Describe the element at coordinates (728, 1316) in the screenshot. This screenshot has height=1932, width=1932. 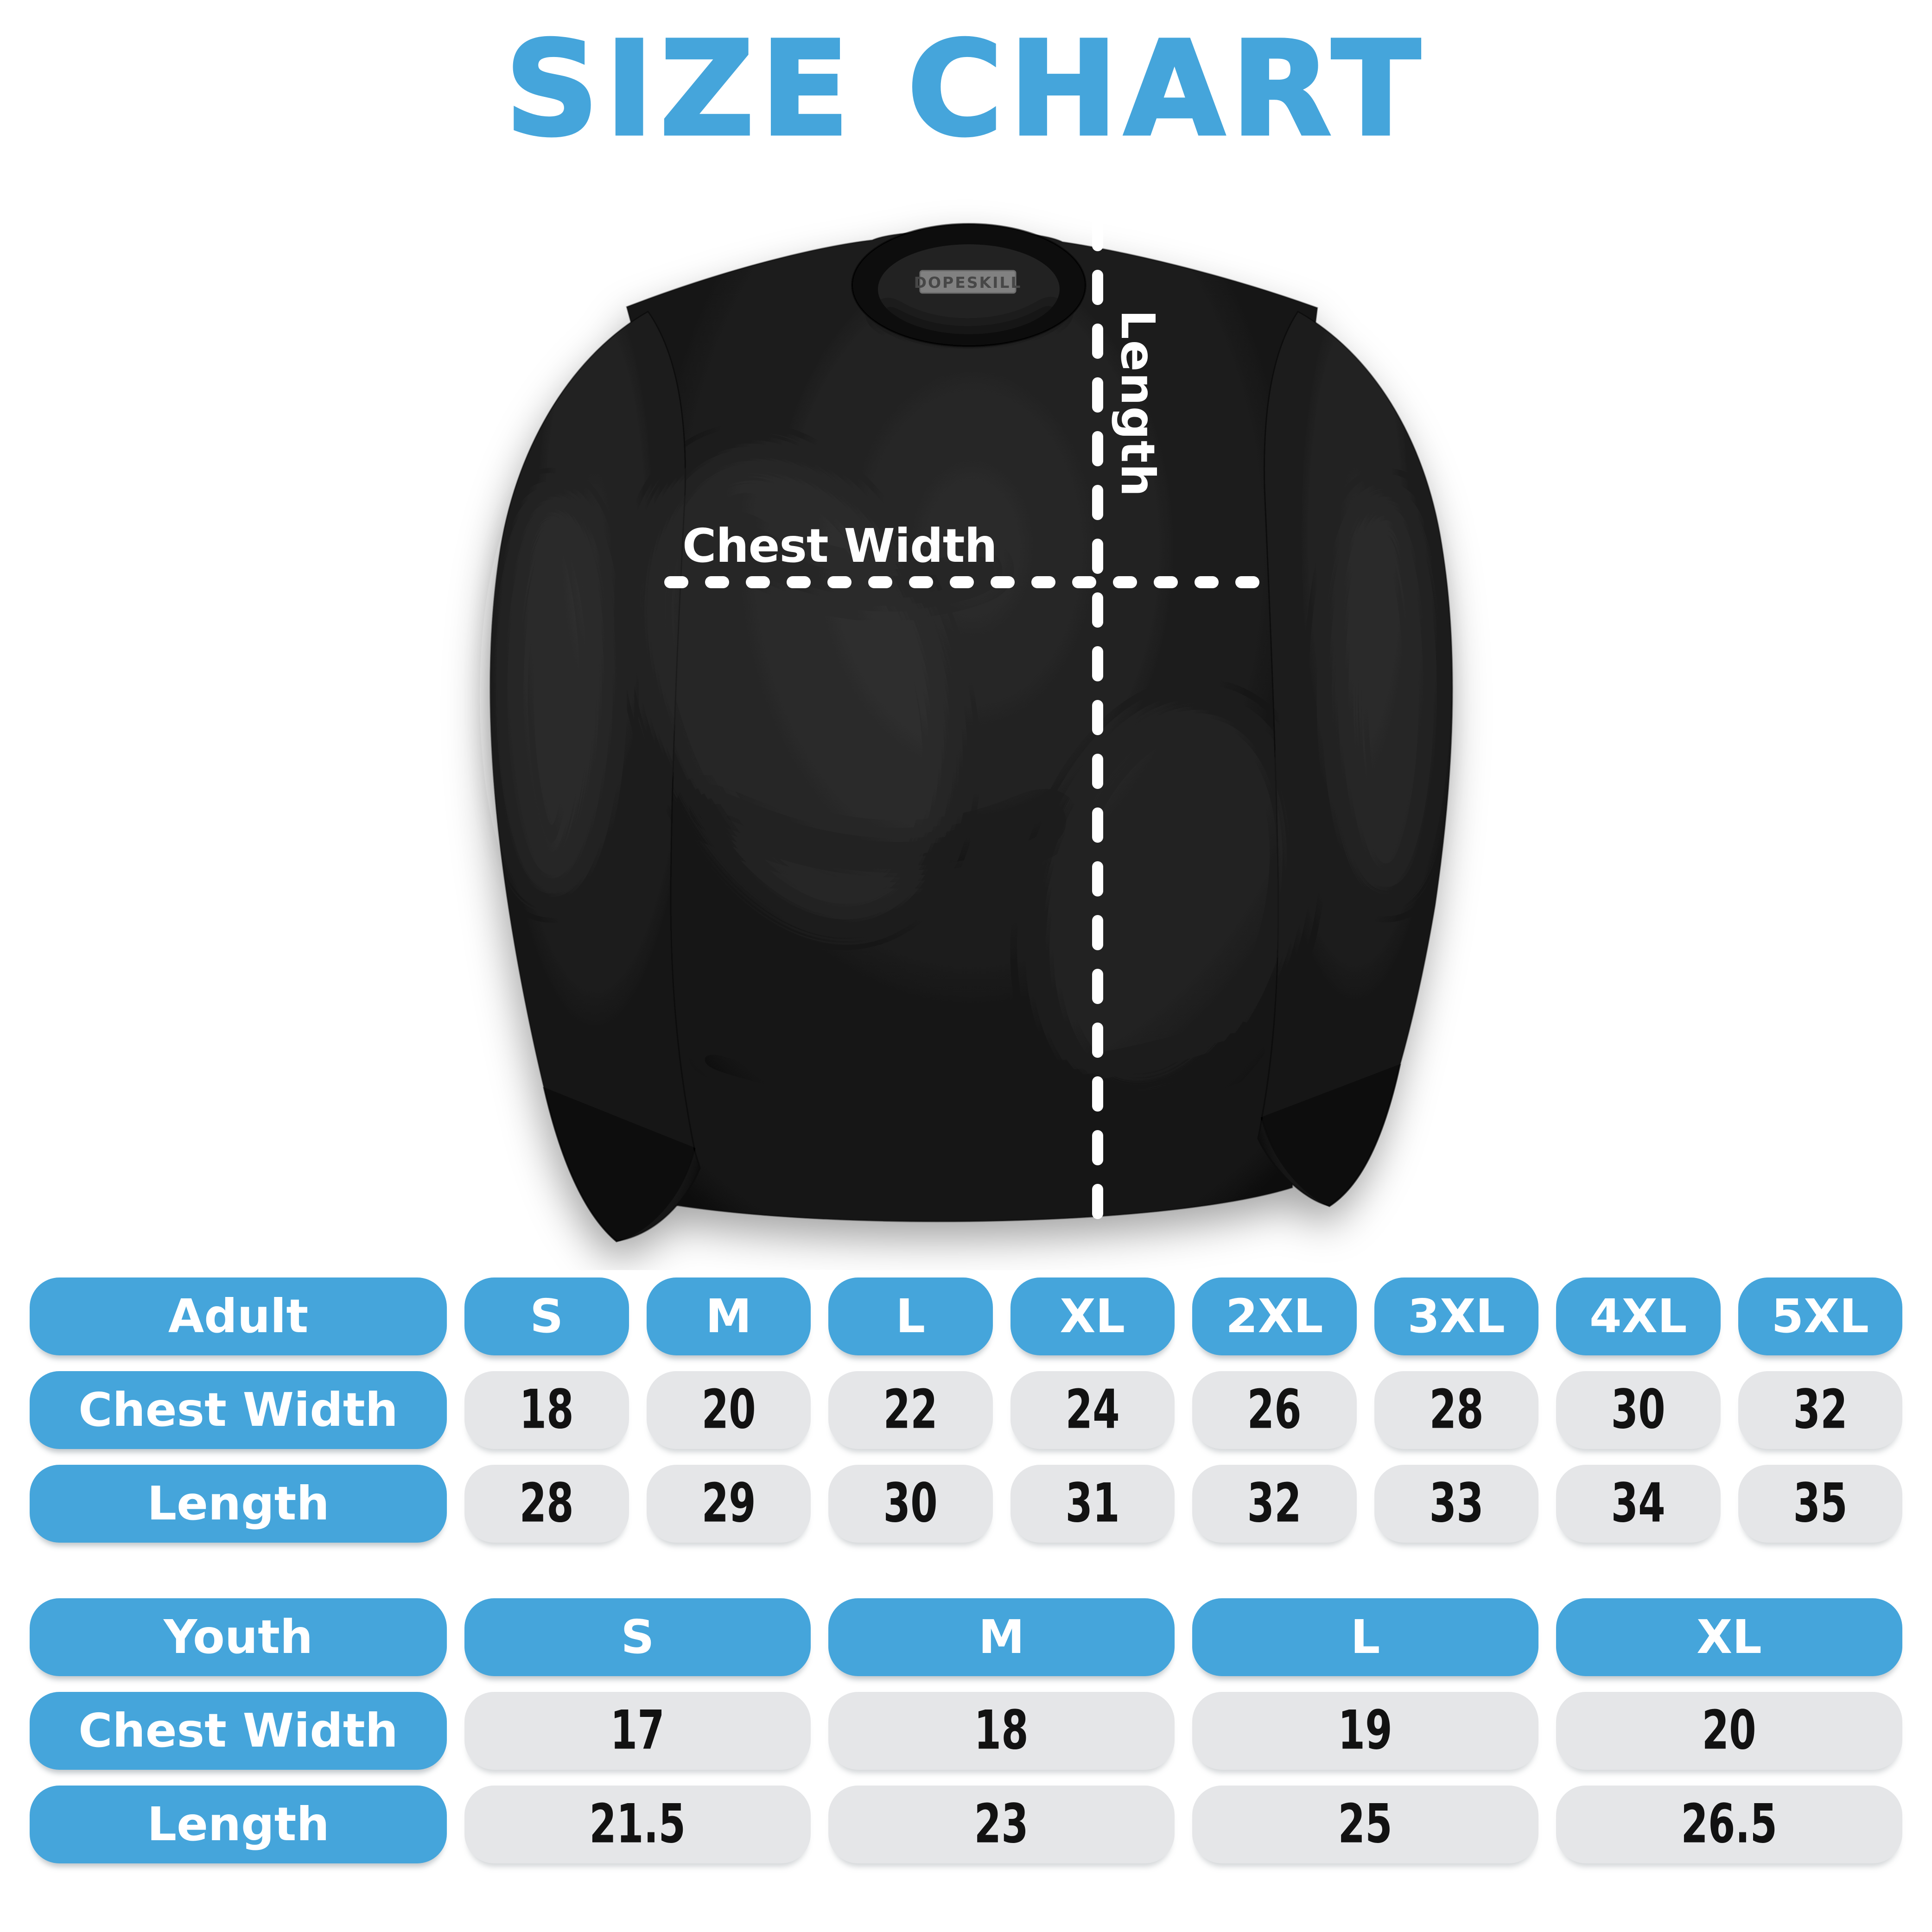
I see `adult-size-m: M` at that location.